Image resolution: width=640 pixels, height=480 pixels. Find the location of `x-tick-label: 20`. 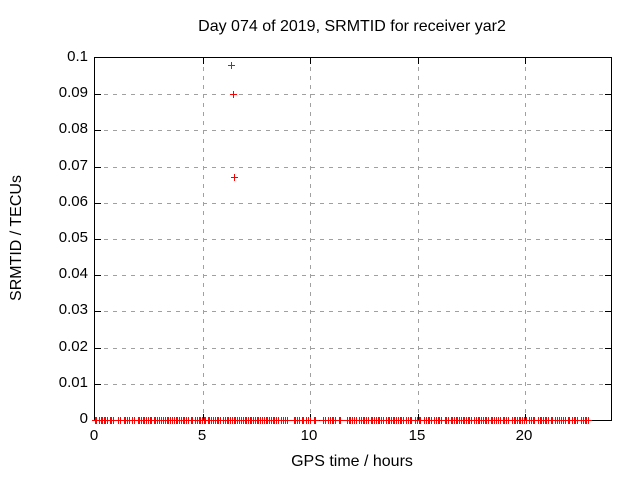

x-tick-label: 20 is located at coordinates (524, 435).